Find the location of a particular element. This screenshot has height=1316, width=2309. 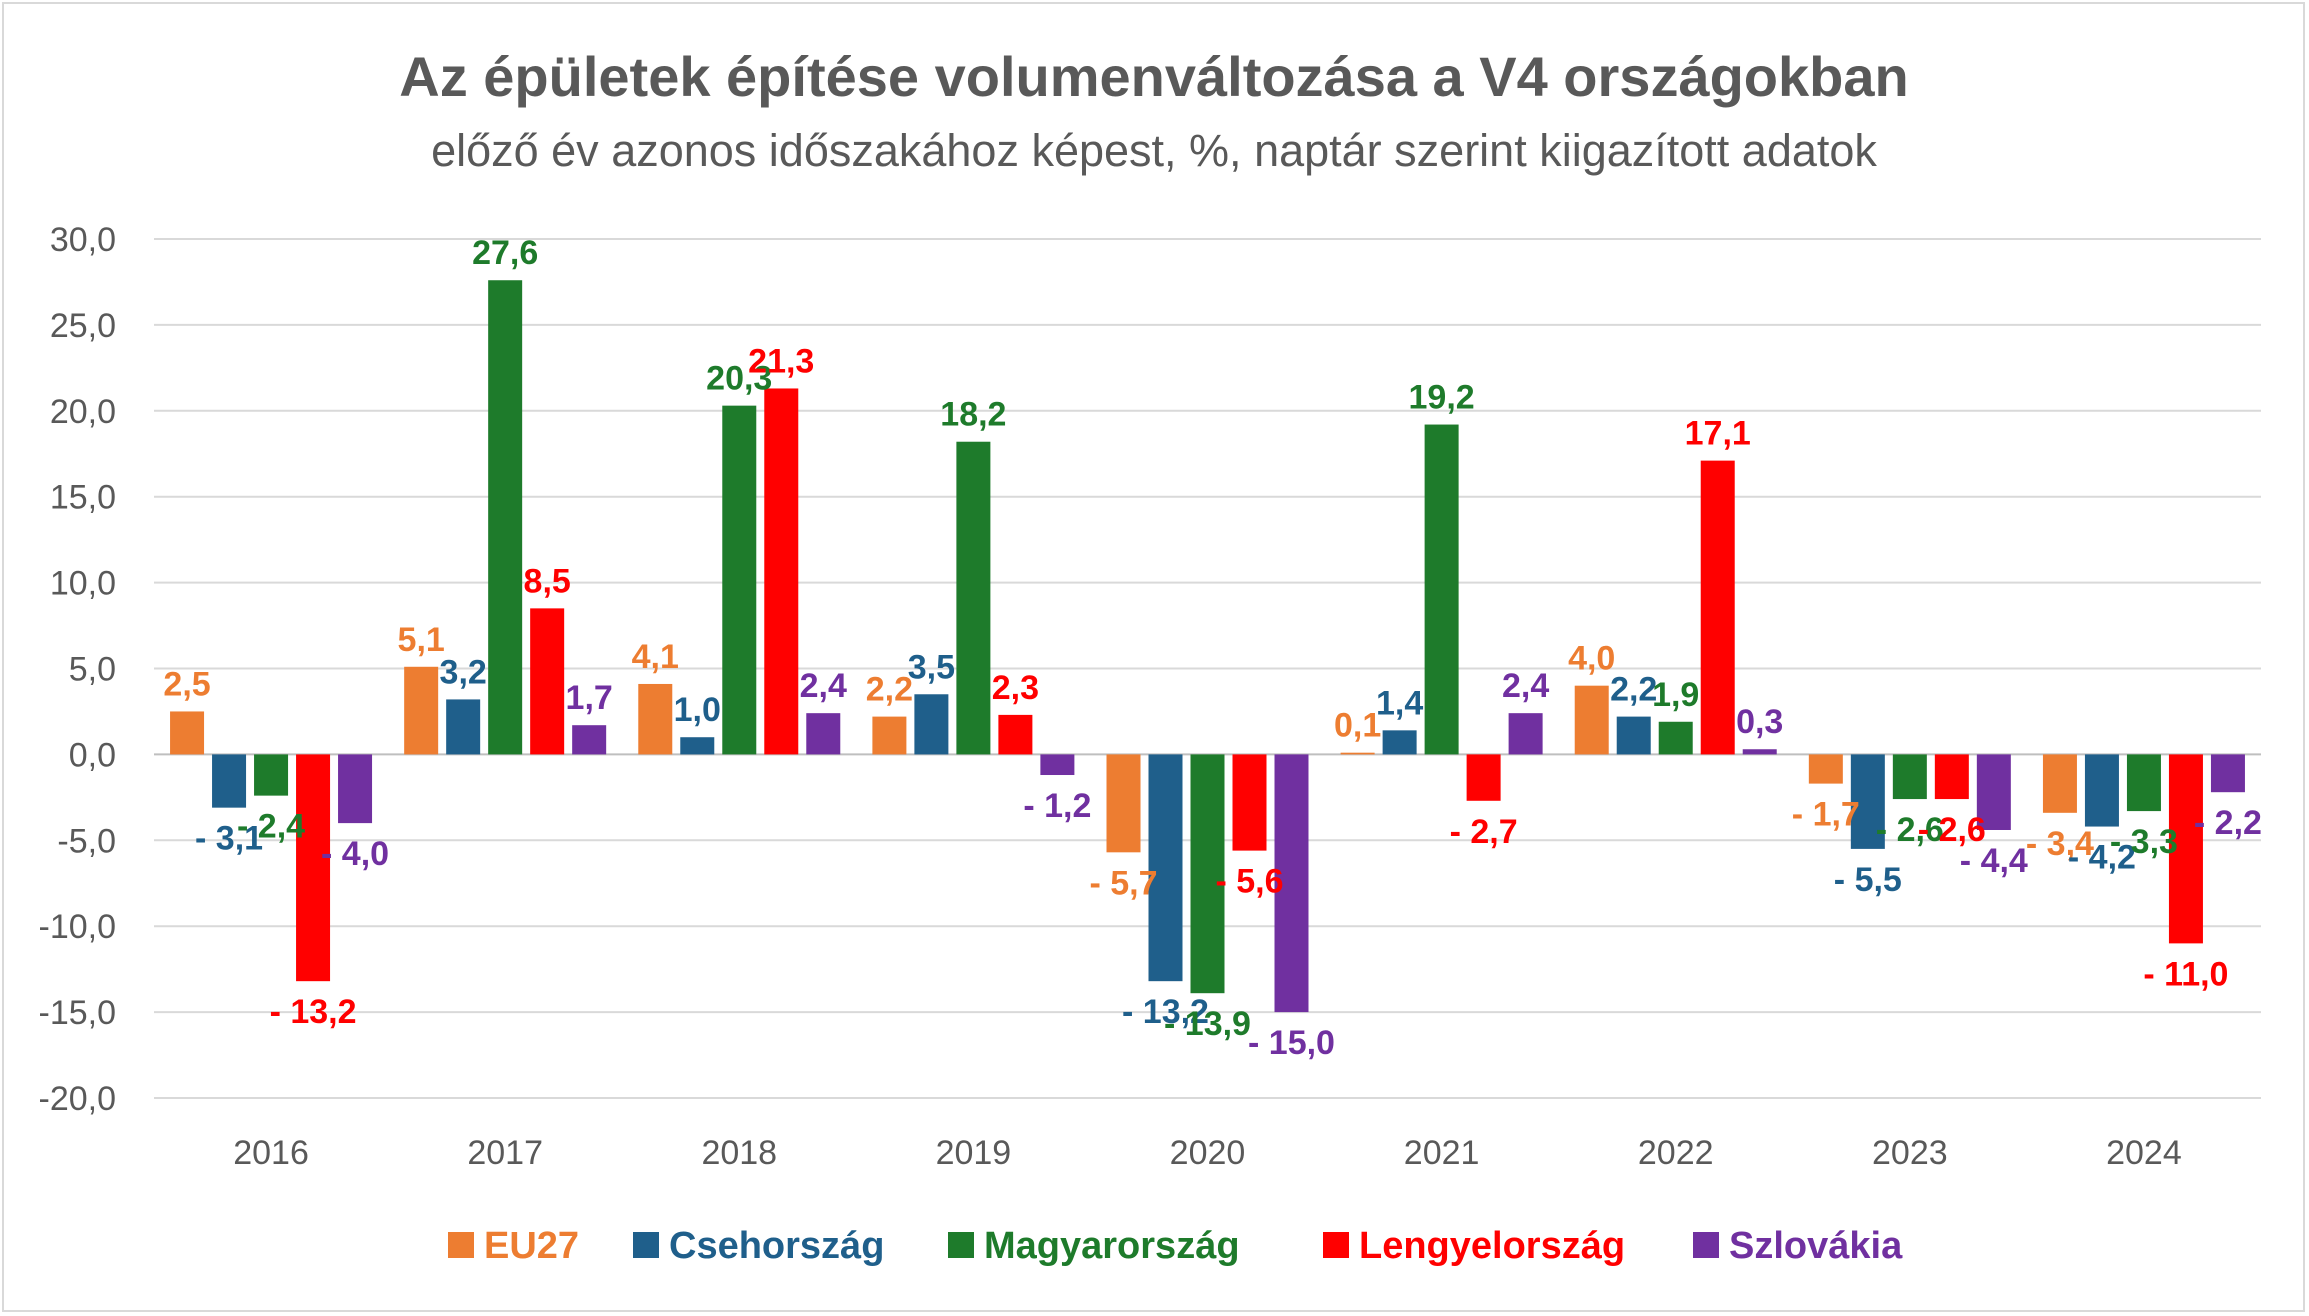

data-label: 8,5 is located at coordinates (547, 581).